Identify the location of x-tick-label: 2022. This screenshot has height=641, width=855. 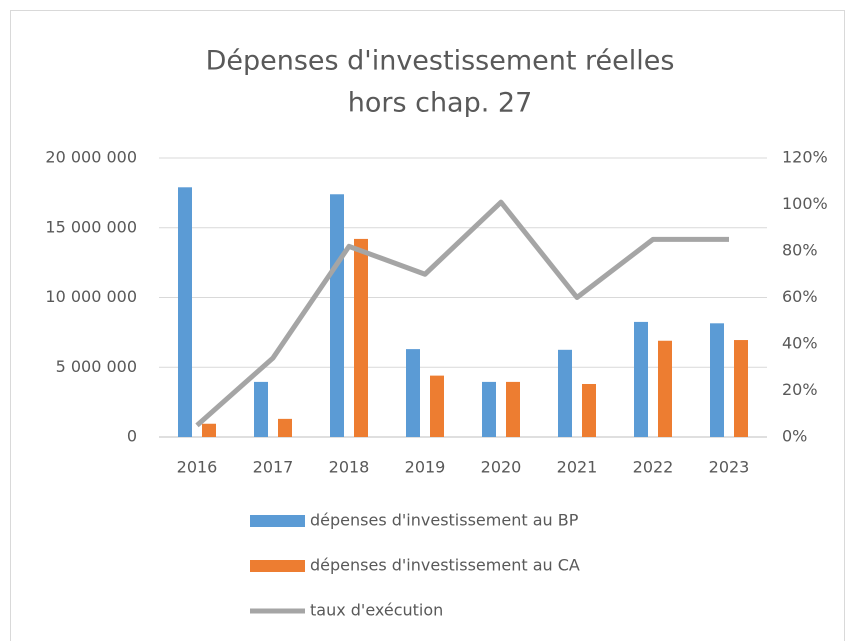
(653, 467).